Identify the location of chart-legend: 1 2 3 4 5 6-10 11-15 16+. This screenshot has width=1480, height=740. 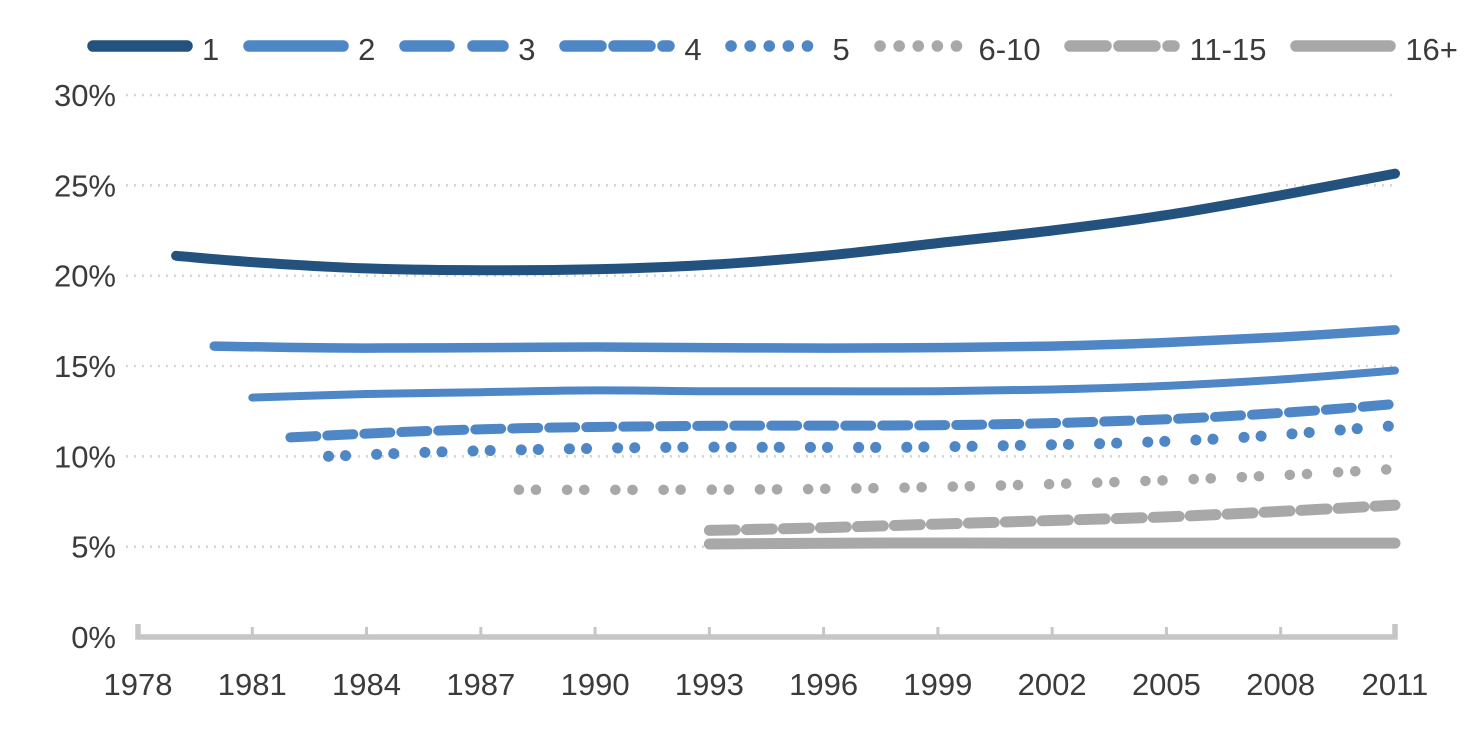
(772, 46).